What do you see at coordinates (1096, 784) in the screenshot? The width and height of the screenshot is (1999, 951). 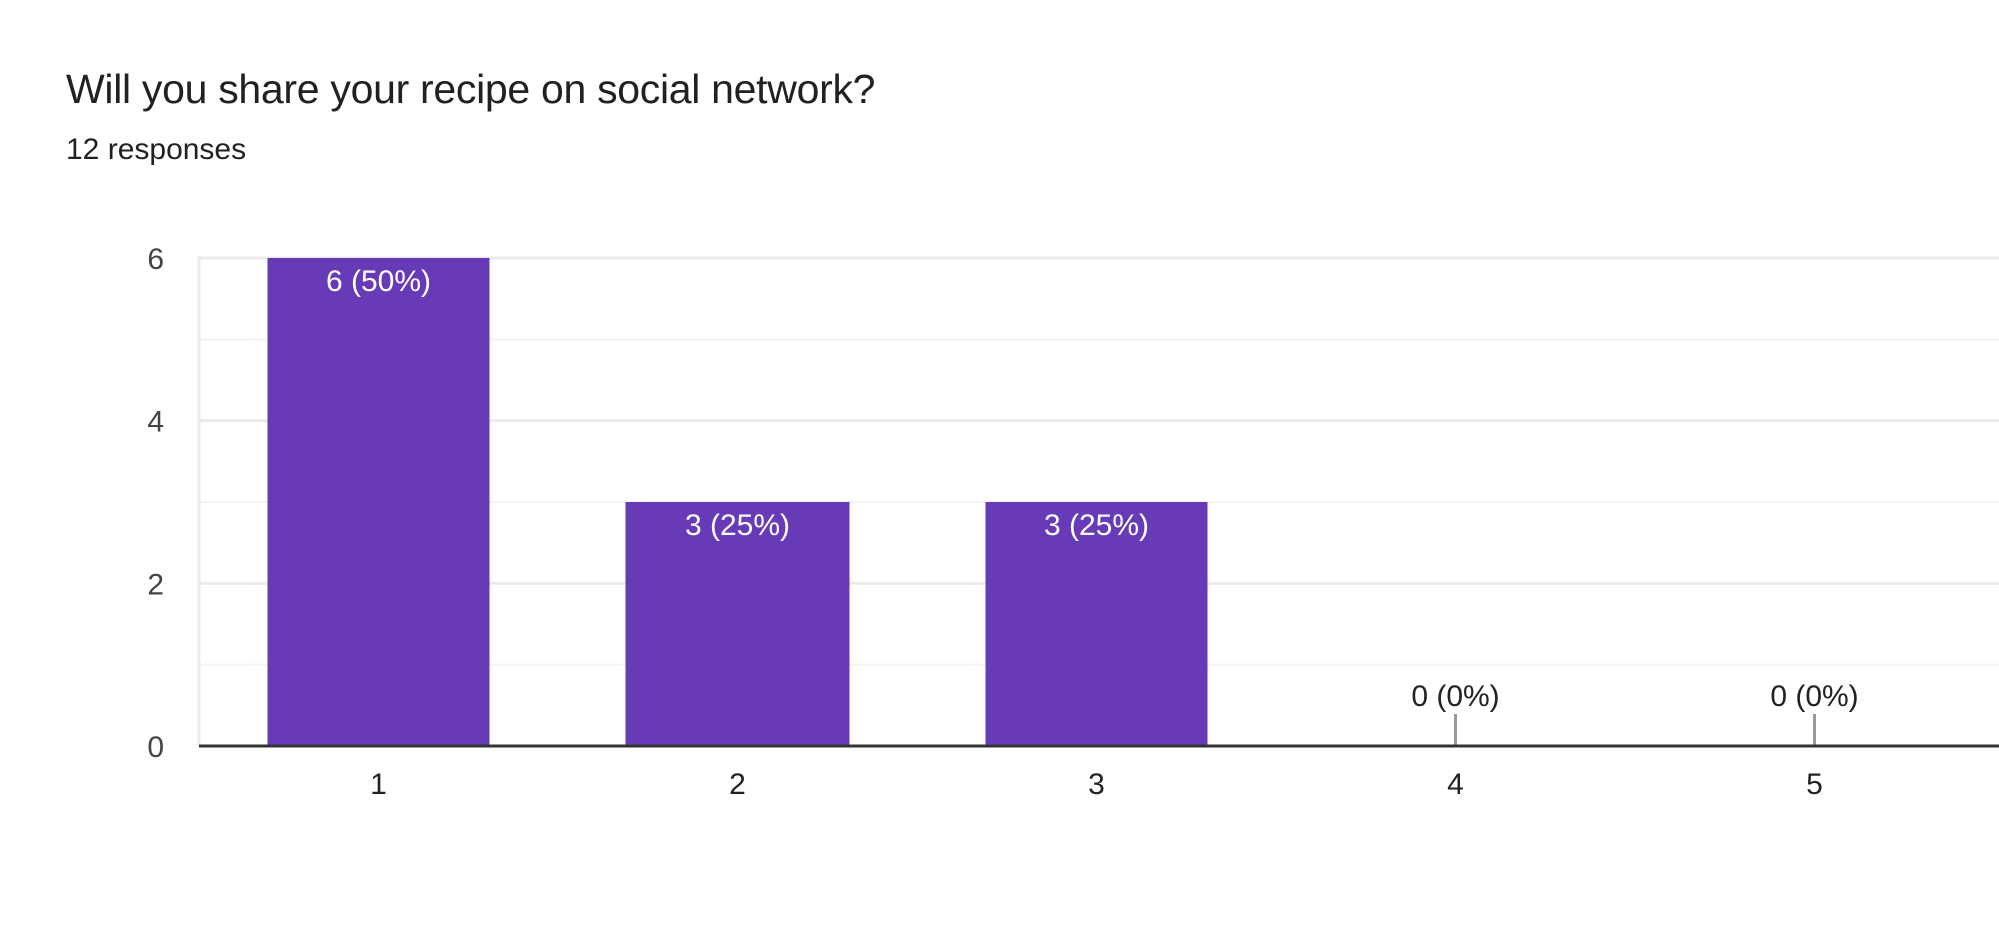 I see `x-category-label: 3` at bounding box center [1096, 784].